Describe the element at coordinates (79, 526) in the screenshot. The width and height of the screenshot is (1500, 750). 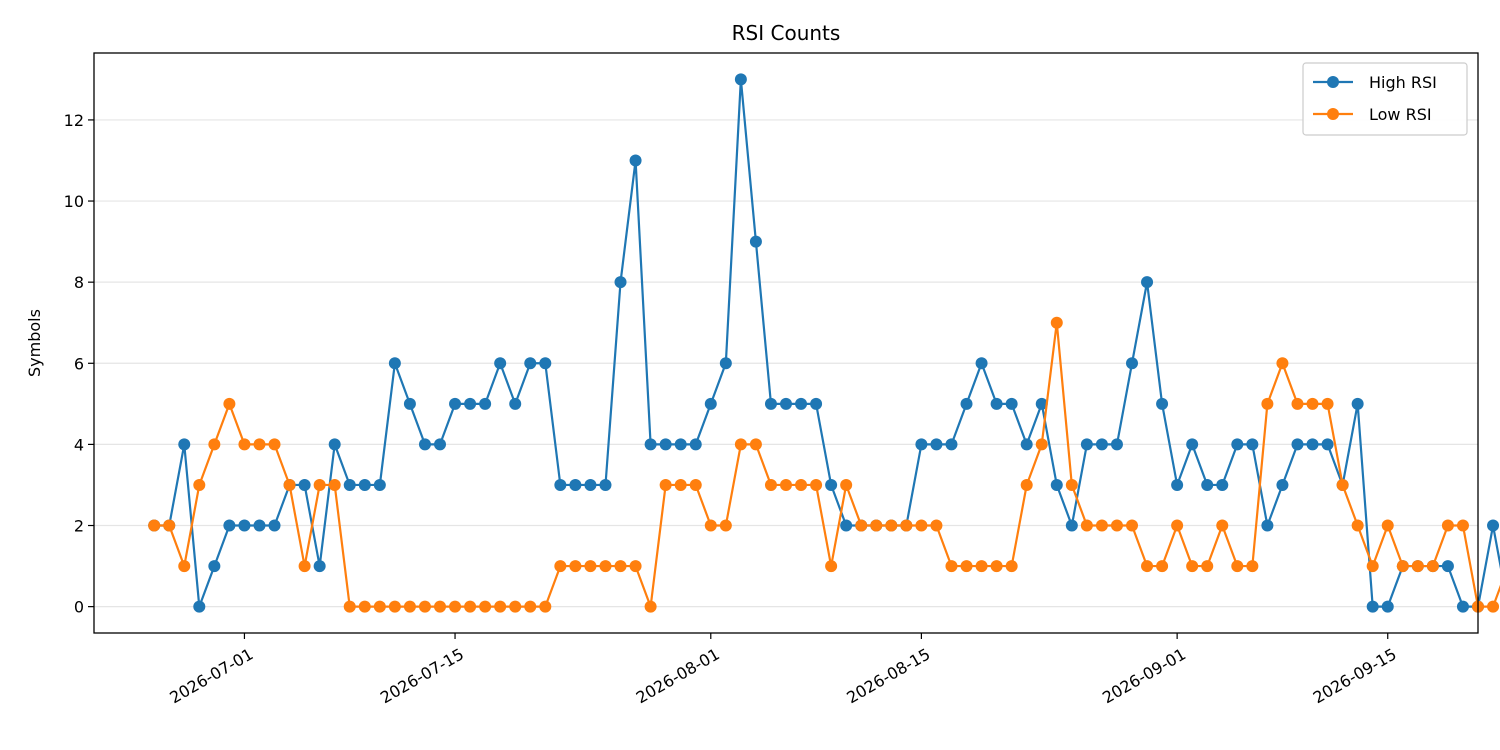
I see `y-tick-label: 2` at that location.